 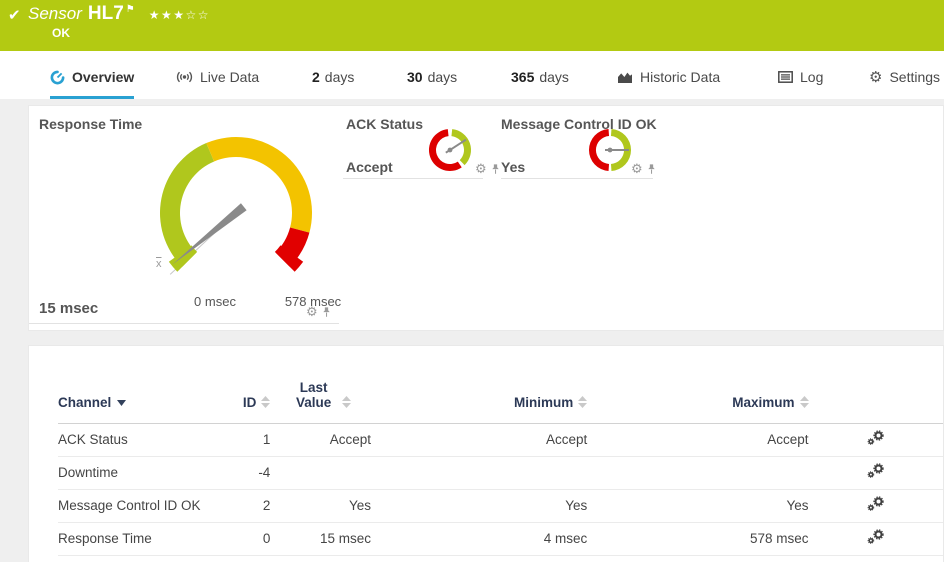 I want to click on cell-minimum, so click(x=479, y=473).